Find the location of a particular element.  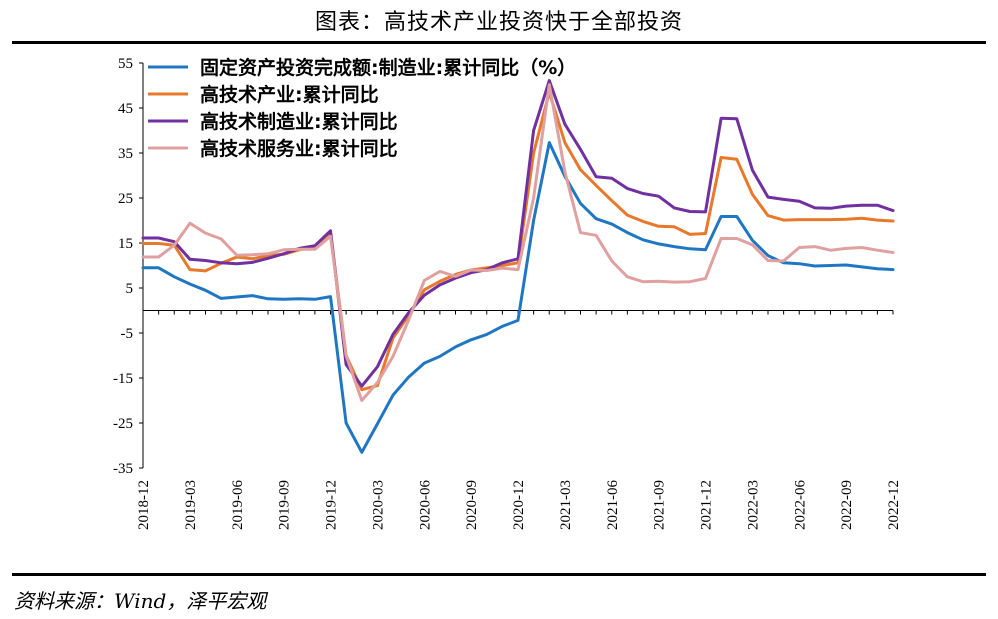

y-tick-label: -35 is located at coordinates (123, 469).